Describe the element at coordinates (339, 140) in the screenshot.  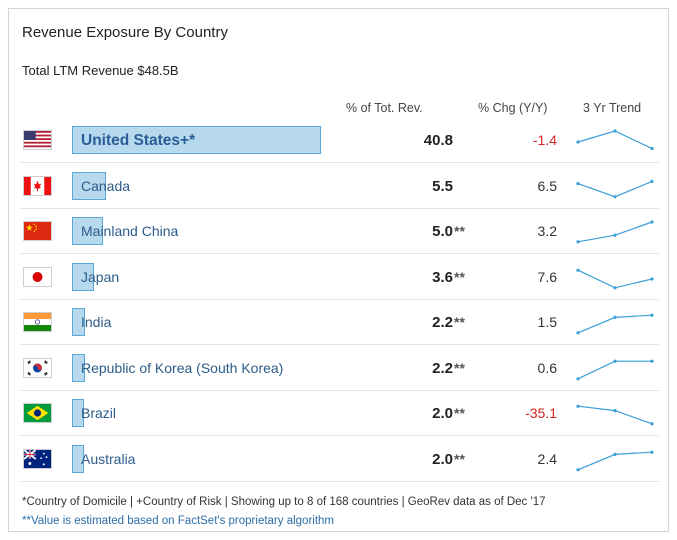
I see `table-row: United States+* 40.8 -1.4` at that location.